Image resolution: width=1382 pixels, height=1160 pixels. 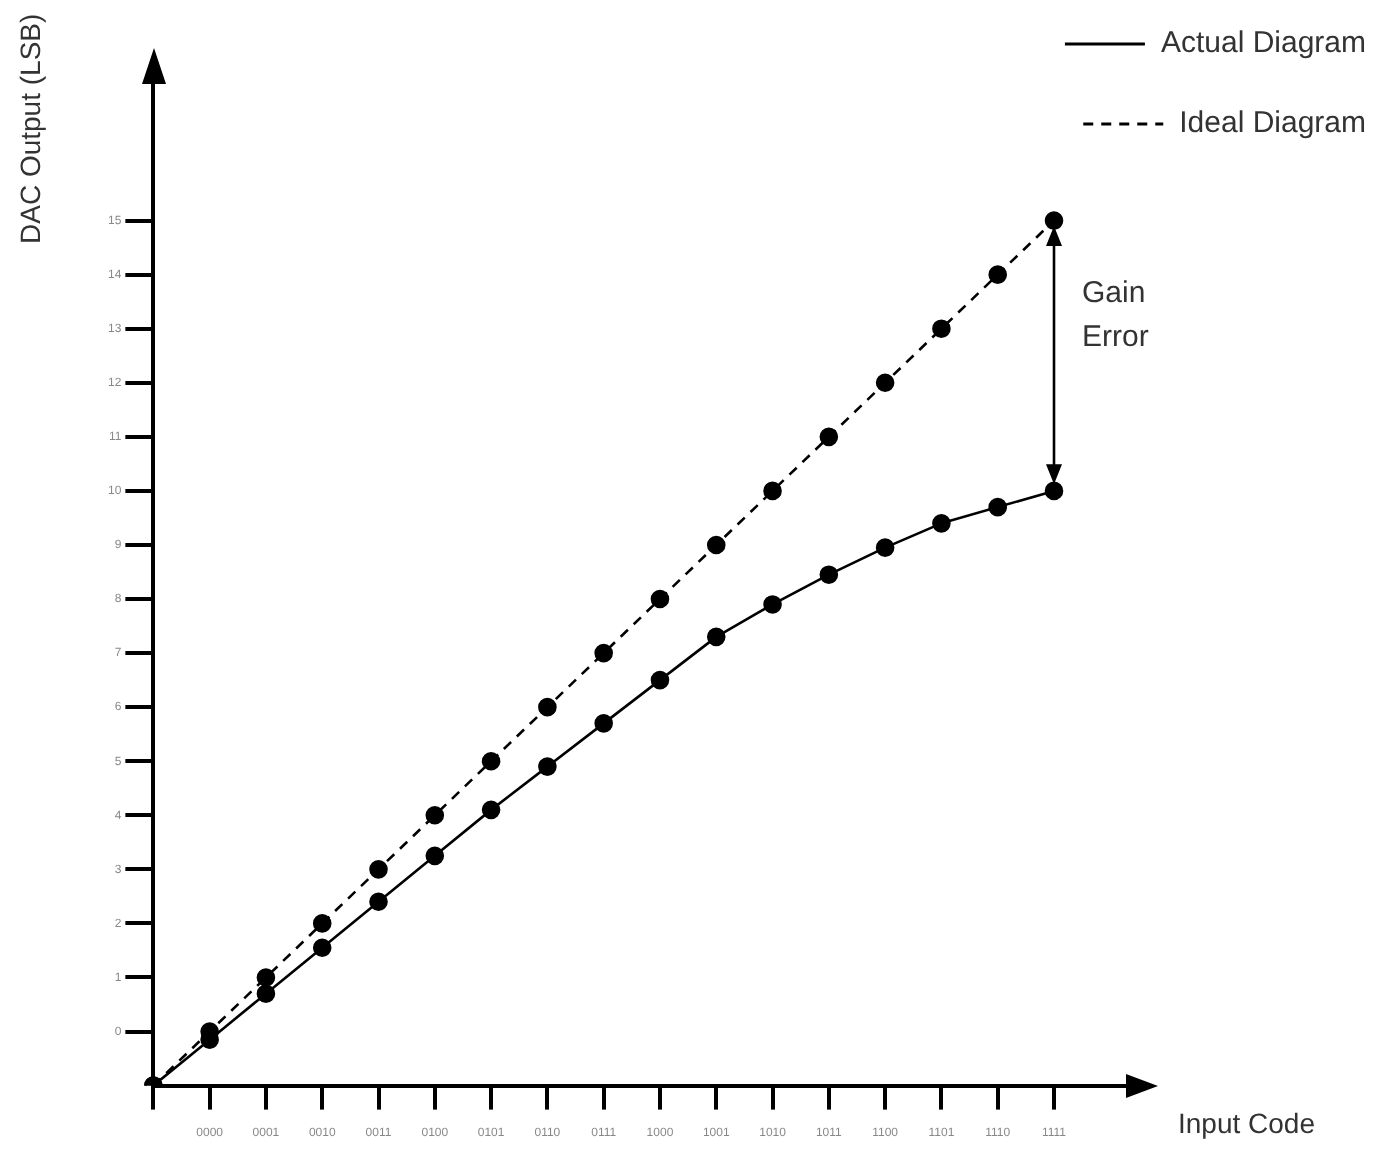 I want to click on text: Gain Error, so click(x=1115, y=315).